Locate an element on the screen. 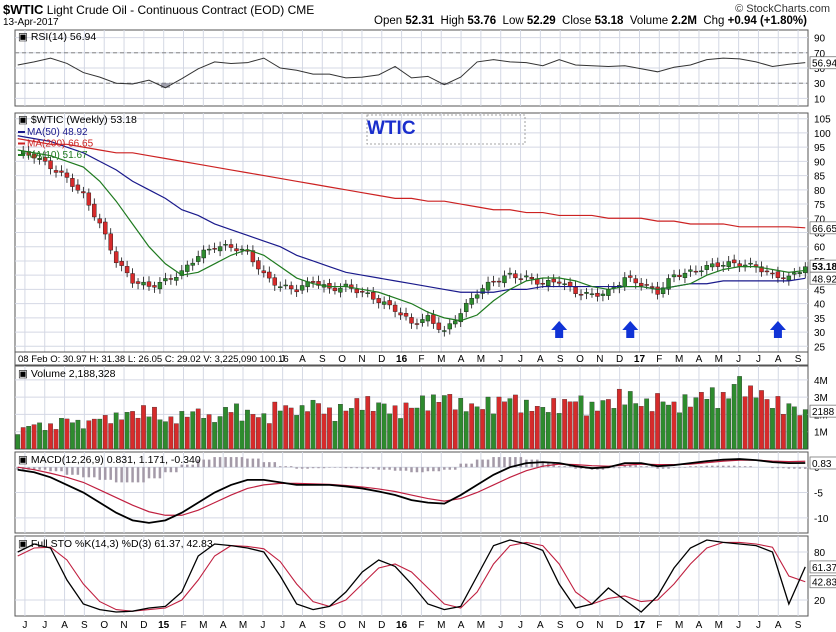 The height and width of the screenshot is (632, 836). time-label-price: O is located at coordinates (580, 359).